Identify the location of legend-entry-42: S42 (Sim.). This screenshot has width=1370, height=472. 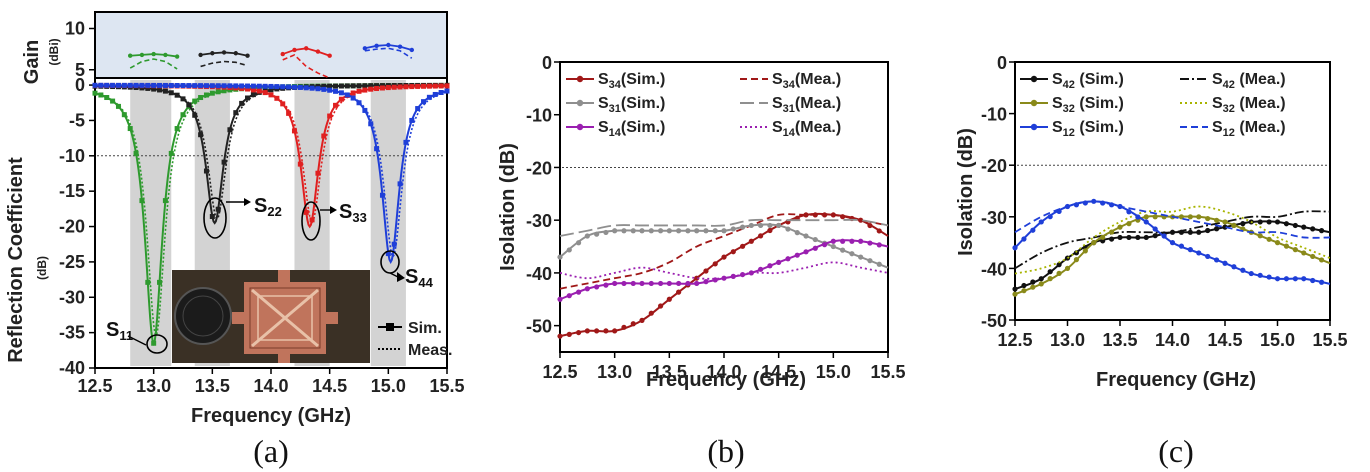
(1088, 81).